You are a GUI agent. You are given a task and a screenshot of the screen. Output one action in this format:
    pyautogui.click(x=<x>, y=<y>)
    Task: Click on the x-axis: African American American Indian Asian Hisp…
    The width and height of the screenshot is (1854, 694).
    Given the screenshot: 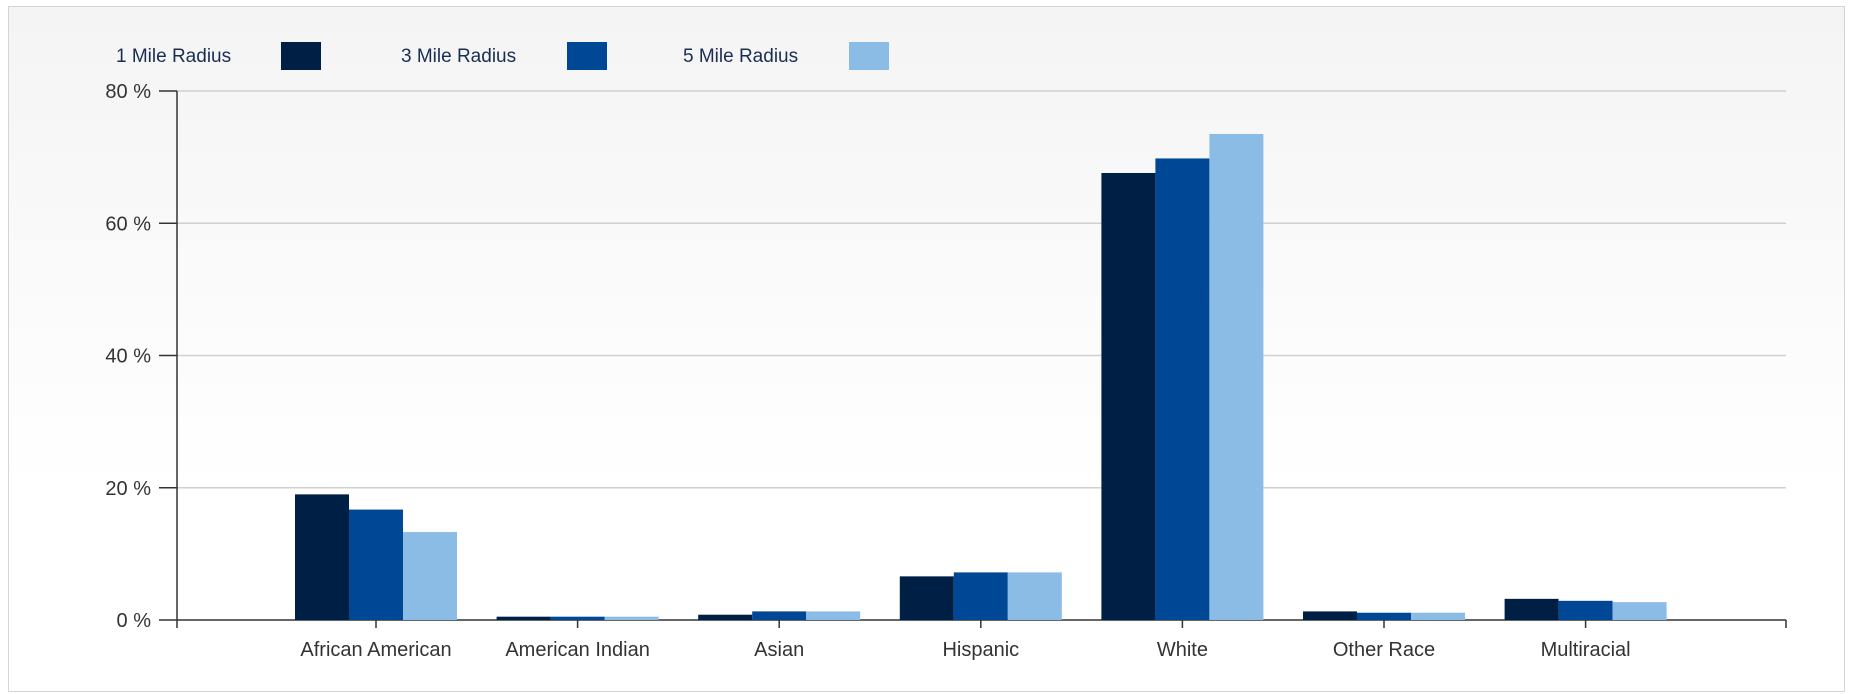 What is the action you would take?
    pyautogui.click(x=982, y=640)
    